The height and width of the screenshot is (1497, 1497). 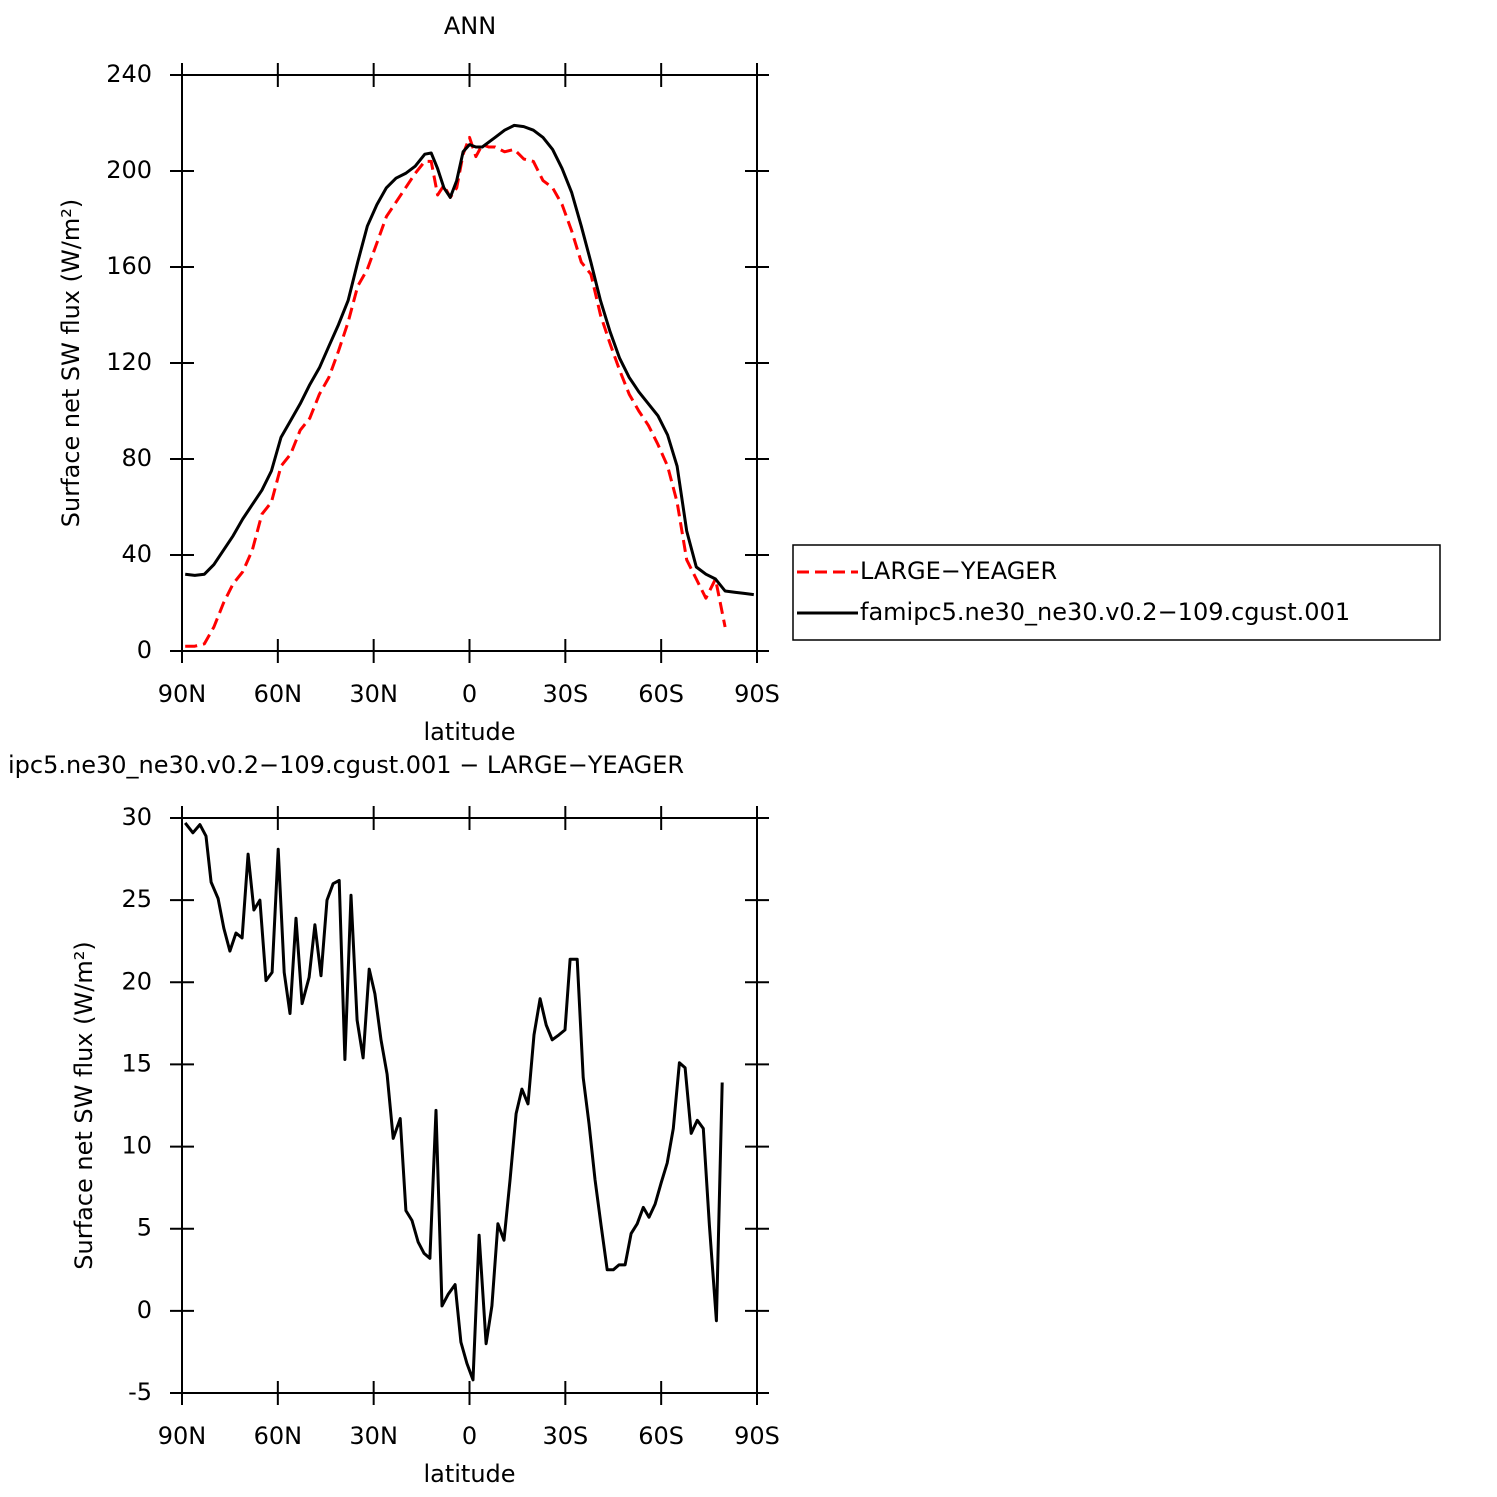 I want to click on legend-label: LARGE−YEAGER, so click(x=958, y=571).